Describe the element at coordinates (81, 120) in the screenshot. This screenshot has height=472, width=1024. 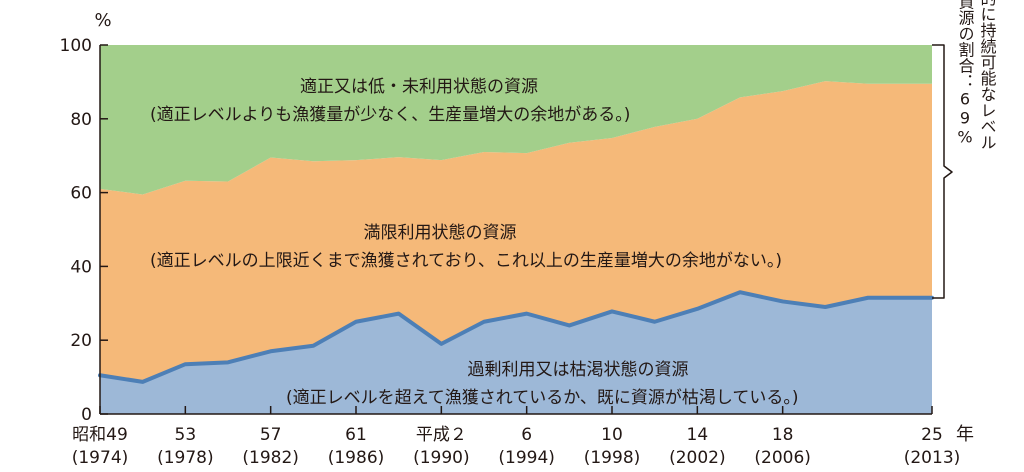
I see `y-tick-label: 80` at that location.